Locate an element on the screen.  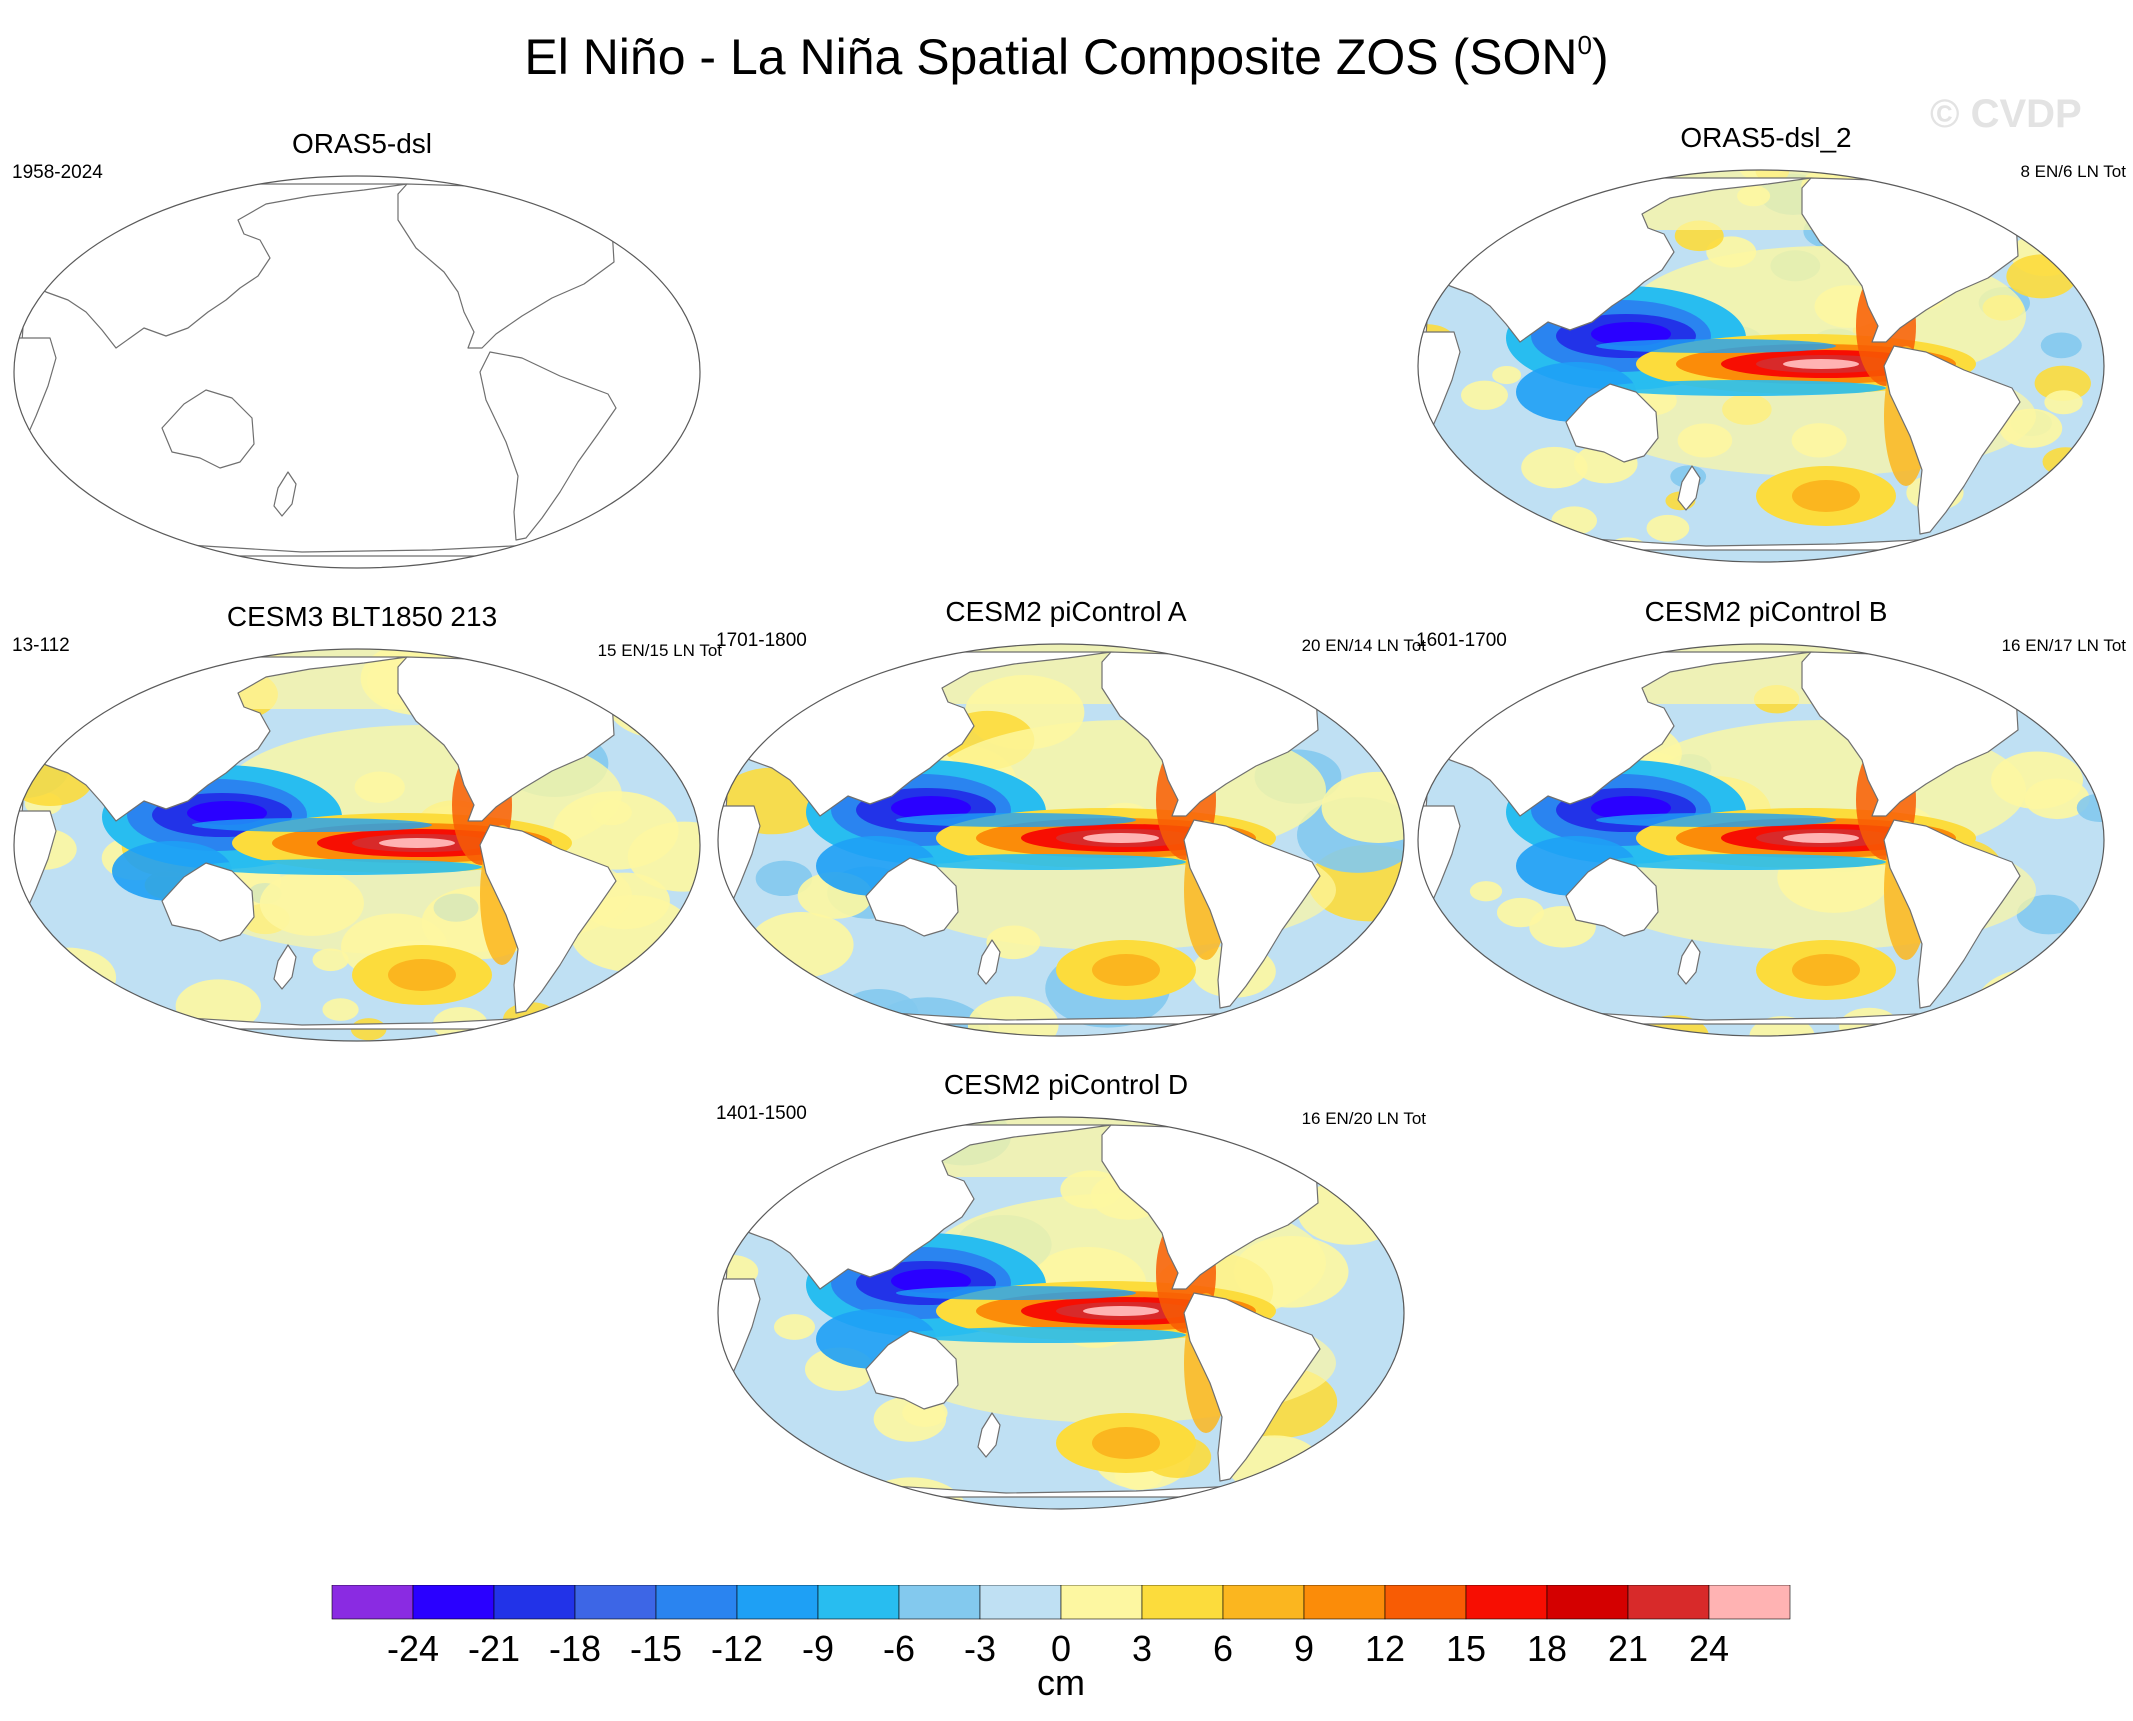
panel-years: 1601-1700 is located at coordinates (1461, 640).